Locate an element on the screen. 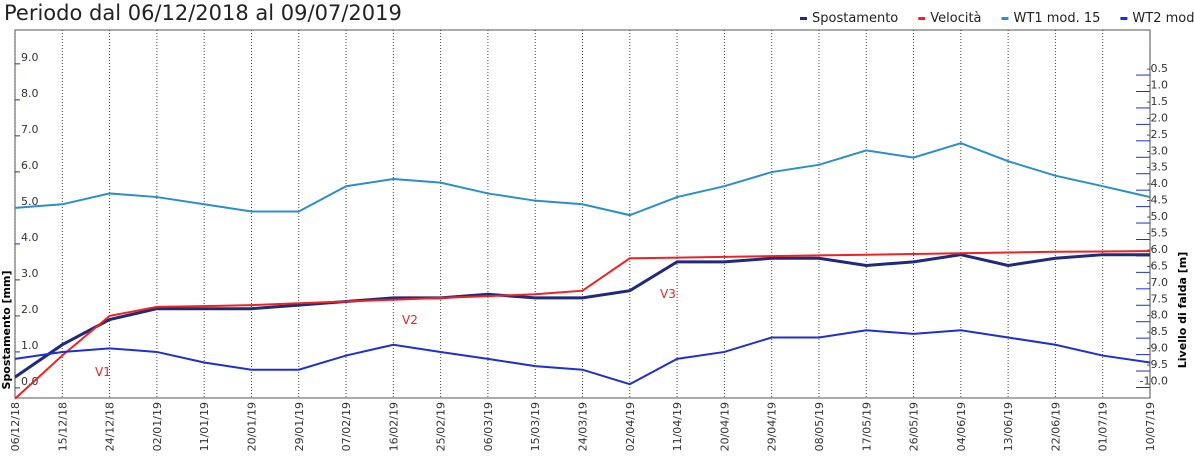 This screenshot has height=463, width=1194. x-tick-label: 11/04/19 is located at coordinates (677, 426).